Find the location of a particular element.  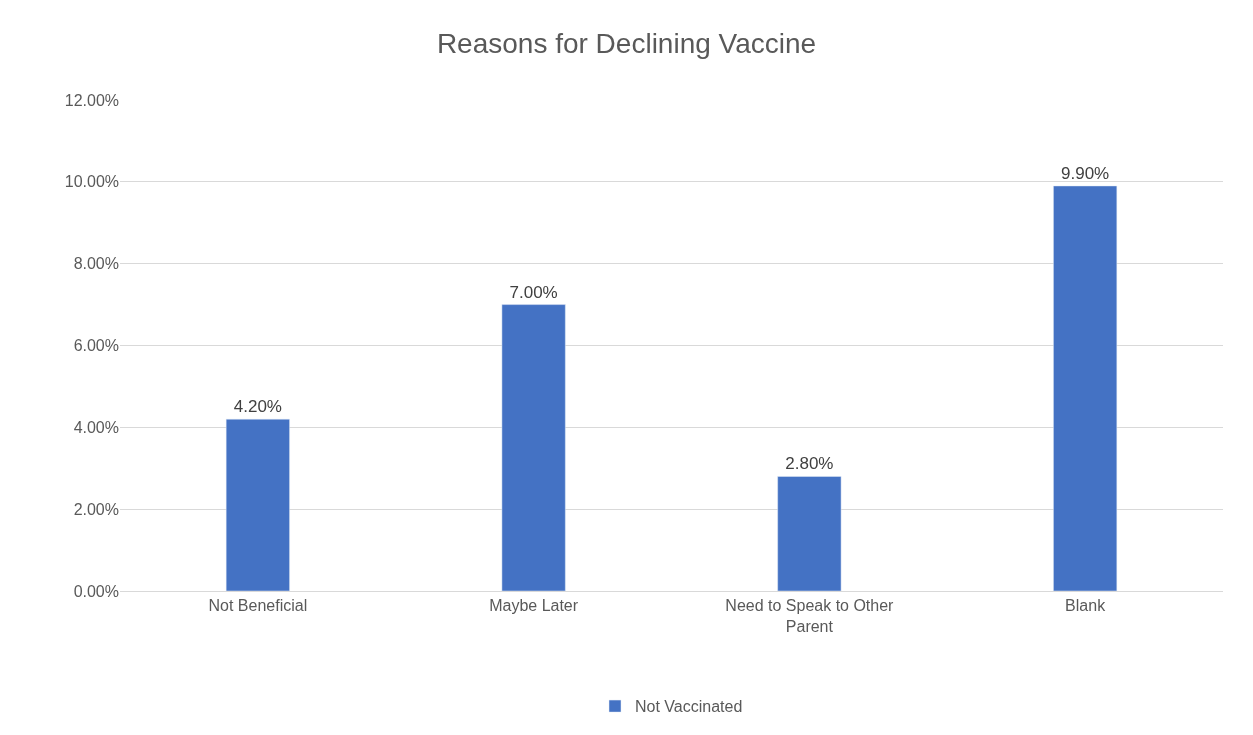

y-tick-label: 10.00% is located at coordinates (91, 182).